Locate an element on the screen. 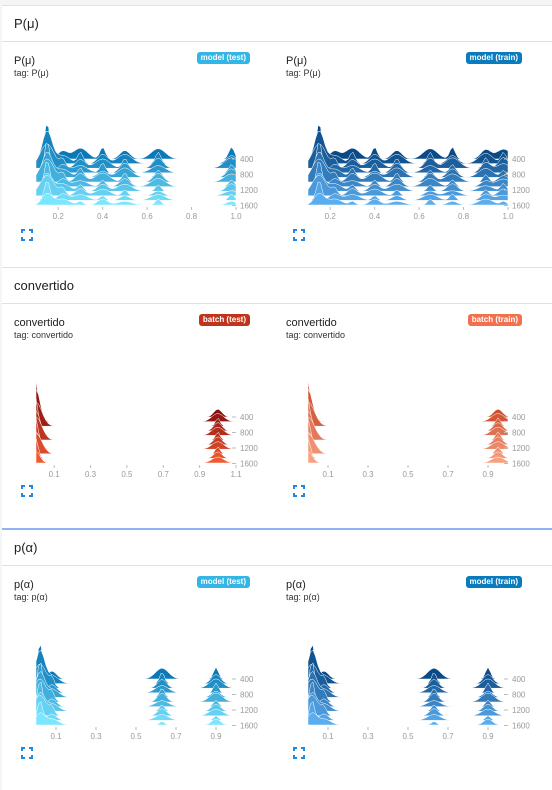 This screenshot has height=790, width=552. x-axis-tick-label: 1.1 is located at coordinates (236, 474).